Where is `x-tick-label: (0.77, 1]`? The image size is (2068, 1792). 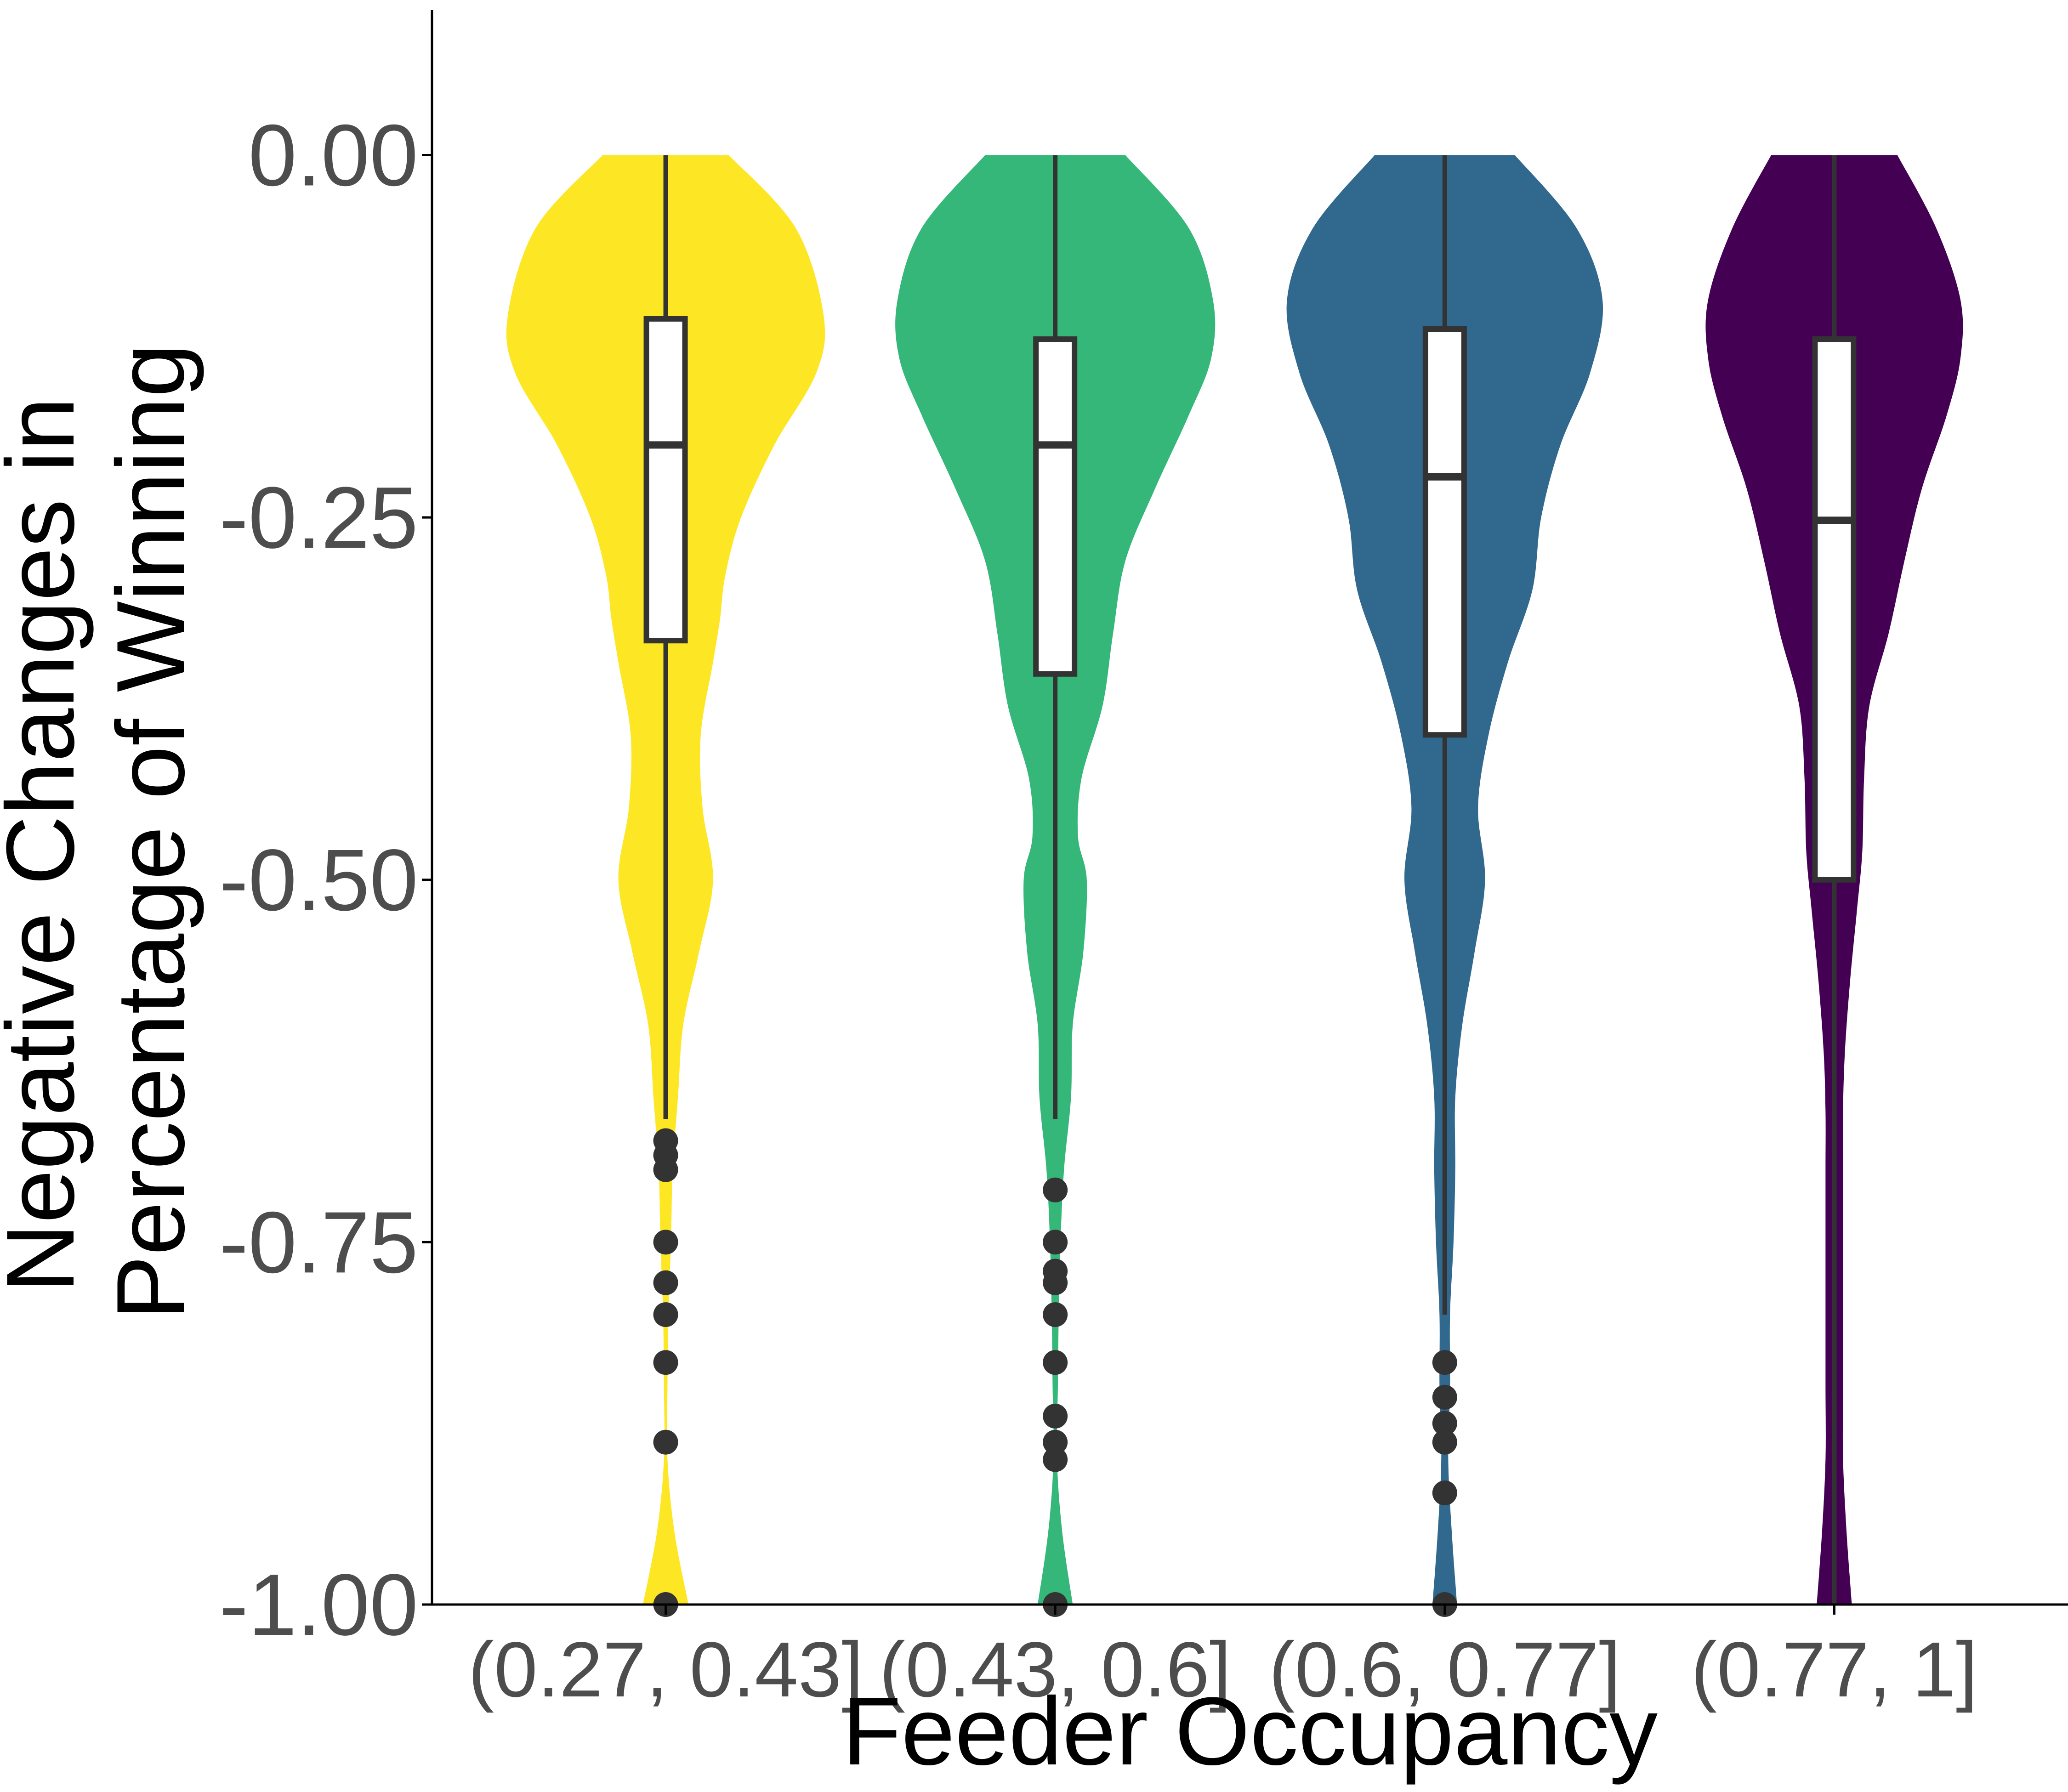
x-tick-label: (0.77, 1] is located at coordinates (1834, 1669).